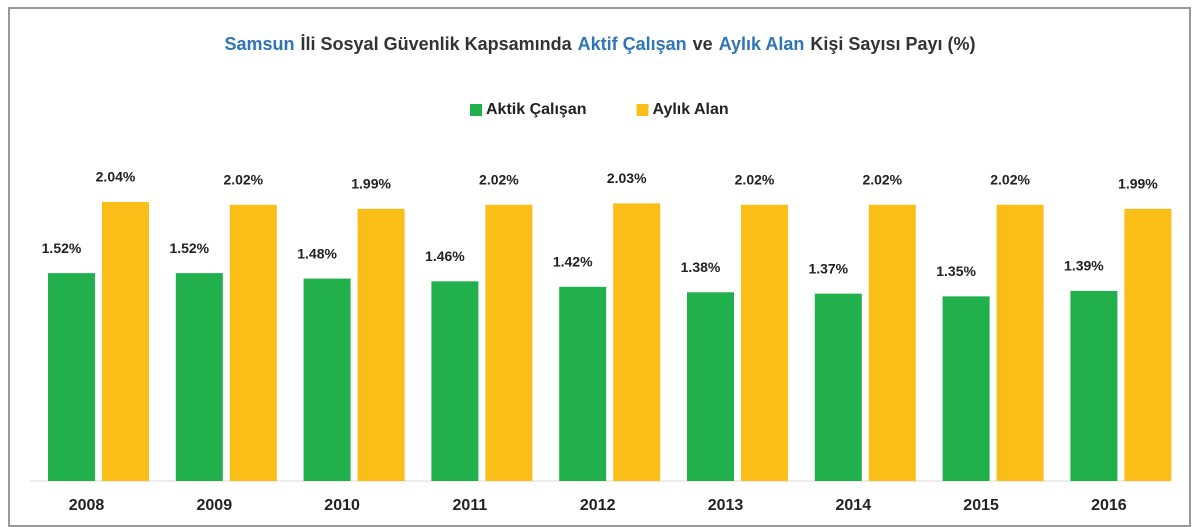 This screenshot has width=1200, height=527. I want to click on x-tick-label: 2016, so click(1109, 505).